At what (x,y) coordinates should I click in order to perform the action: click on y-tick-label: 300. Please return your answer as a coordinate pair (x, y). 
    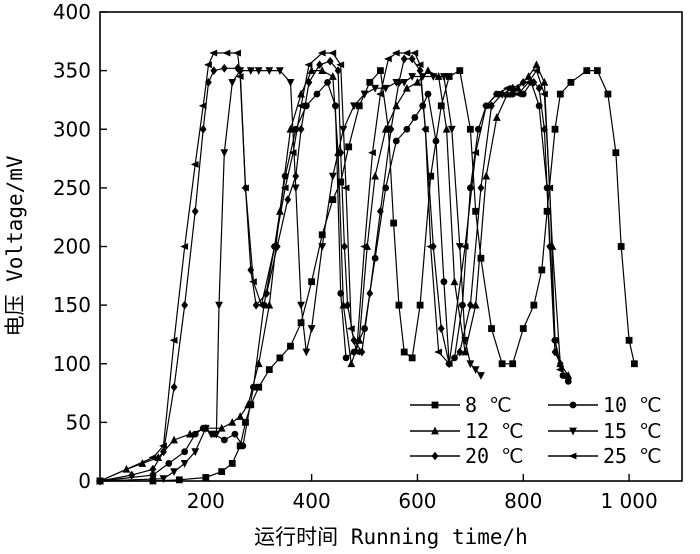
    Looking at the image, I should click on (72, 129).